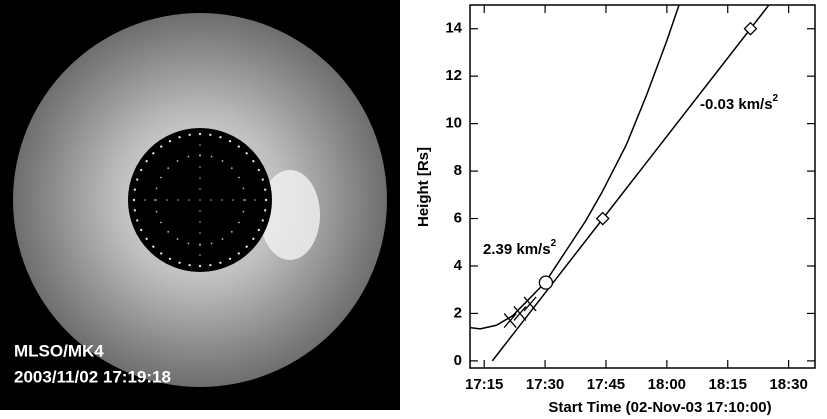 The width and height of the screenshot is (827, 419). What do you see at coordinates (453, 123) in the screenshot?
I see `y-tick-label: 10` at bounding box center [453, 123].